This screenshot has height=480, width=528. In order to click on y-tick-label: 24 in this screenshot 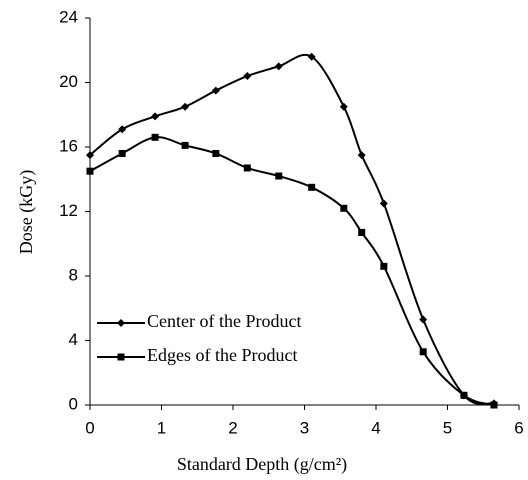, I will do `click(68, 16)`.